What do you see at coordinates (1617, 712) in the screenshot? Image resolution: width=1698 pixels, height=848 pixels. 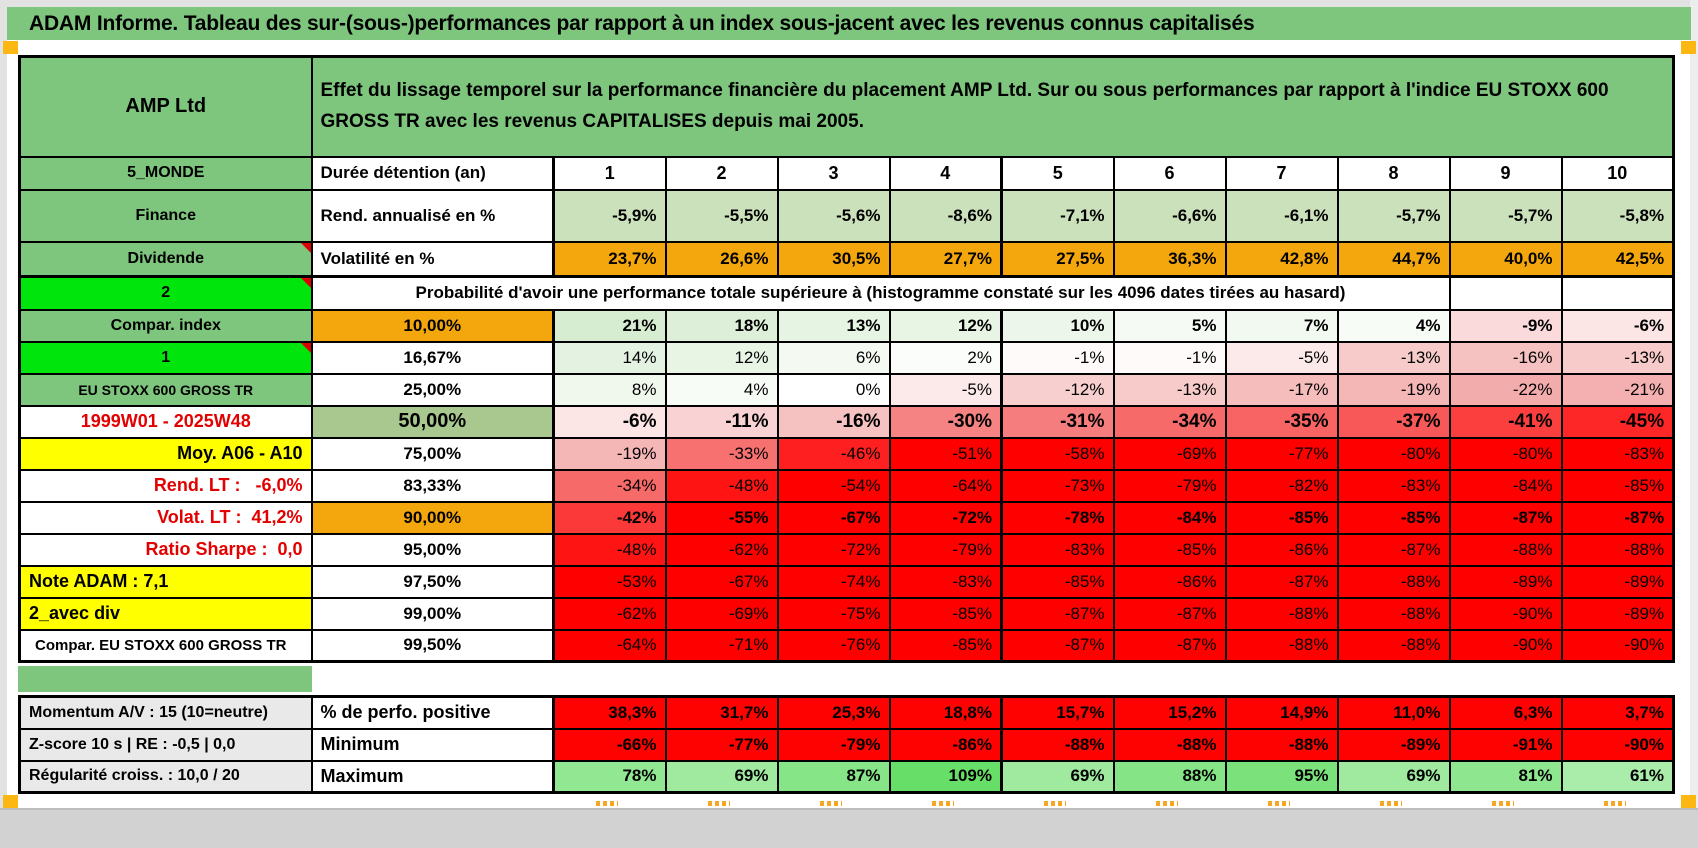 I see `footer-value-cell: 3,7%` at bounding box center [1617, 712].